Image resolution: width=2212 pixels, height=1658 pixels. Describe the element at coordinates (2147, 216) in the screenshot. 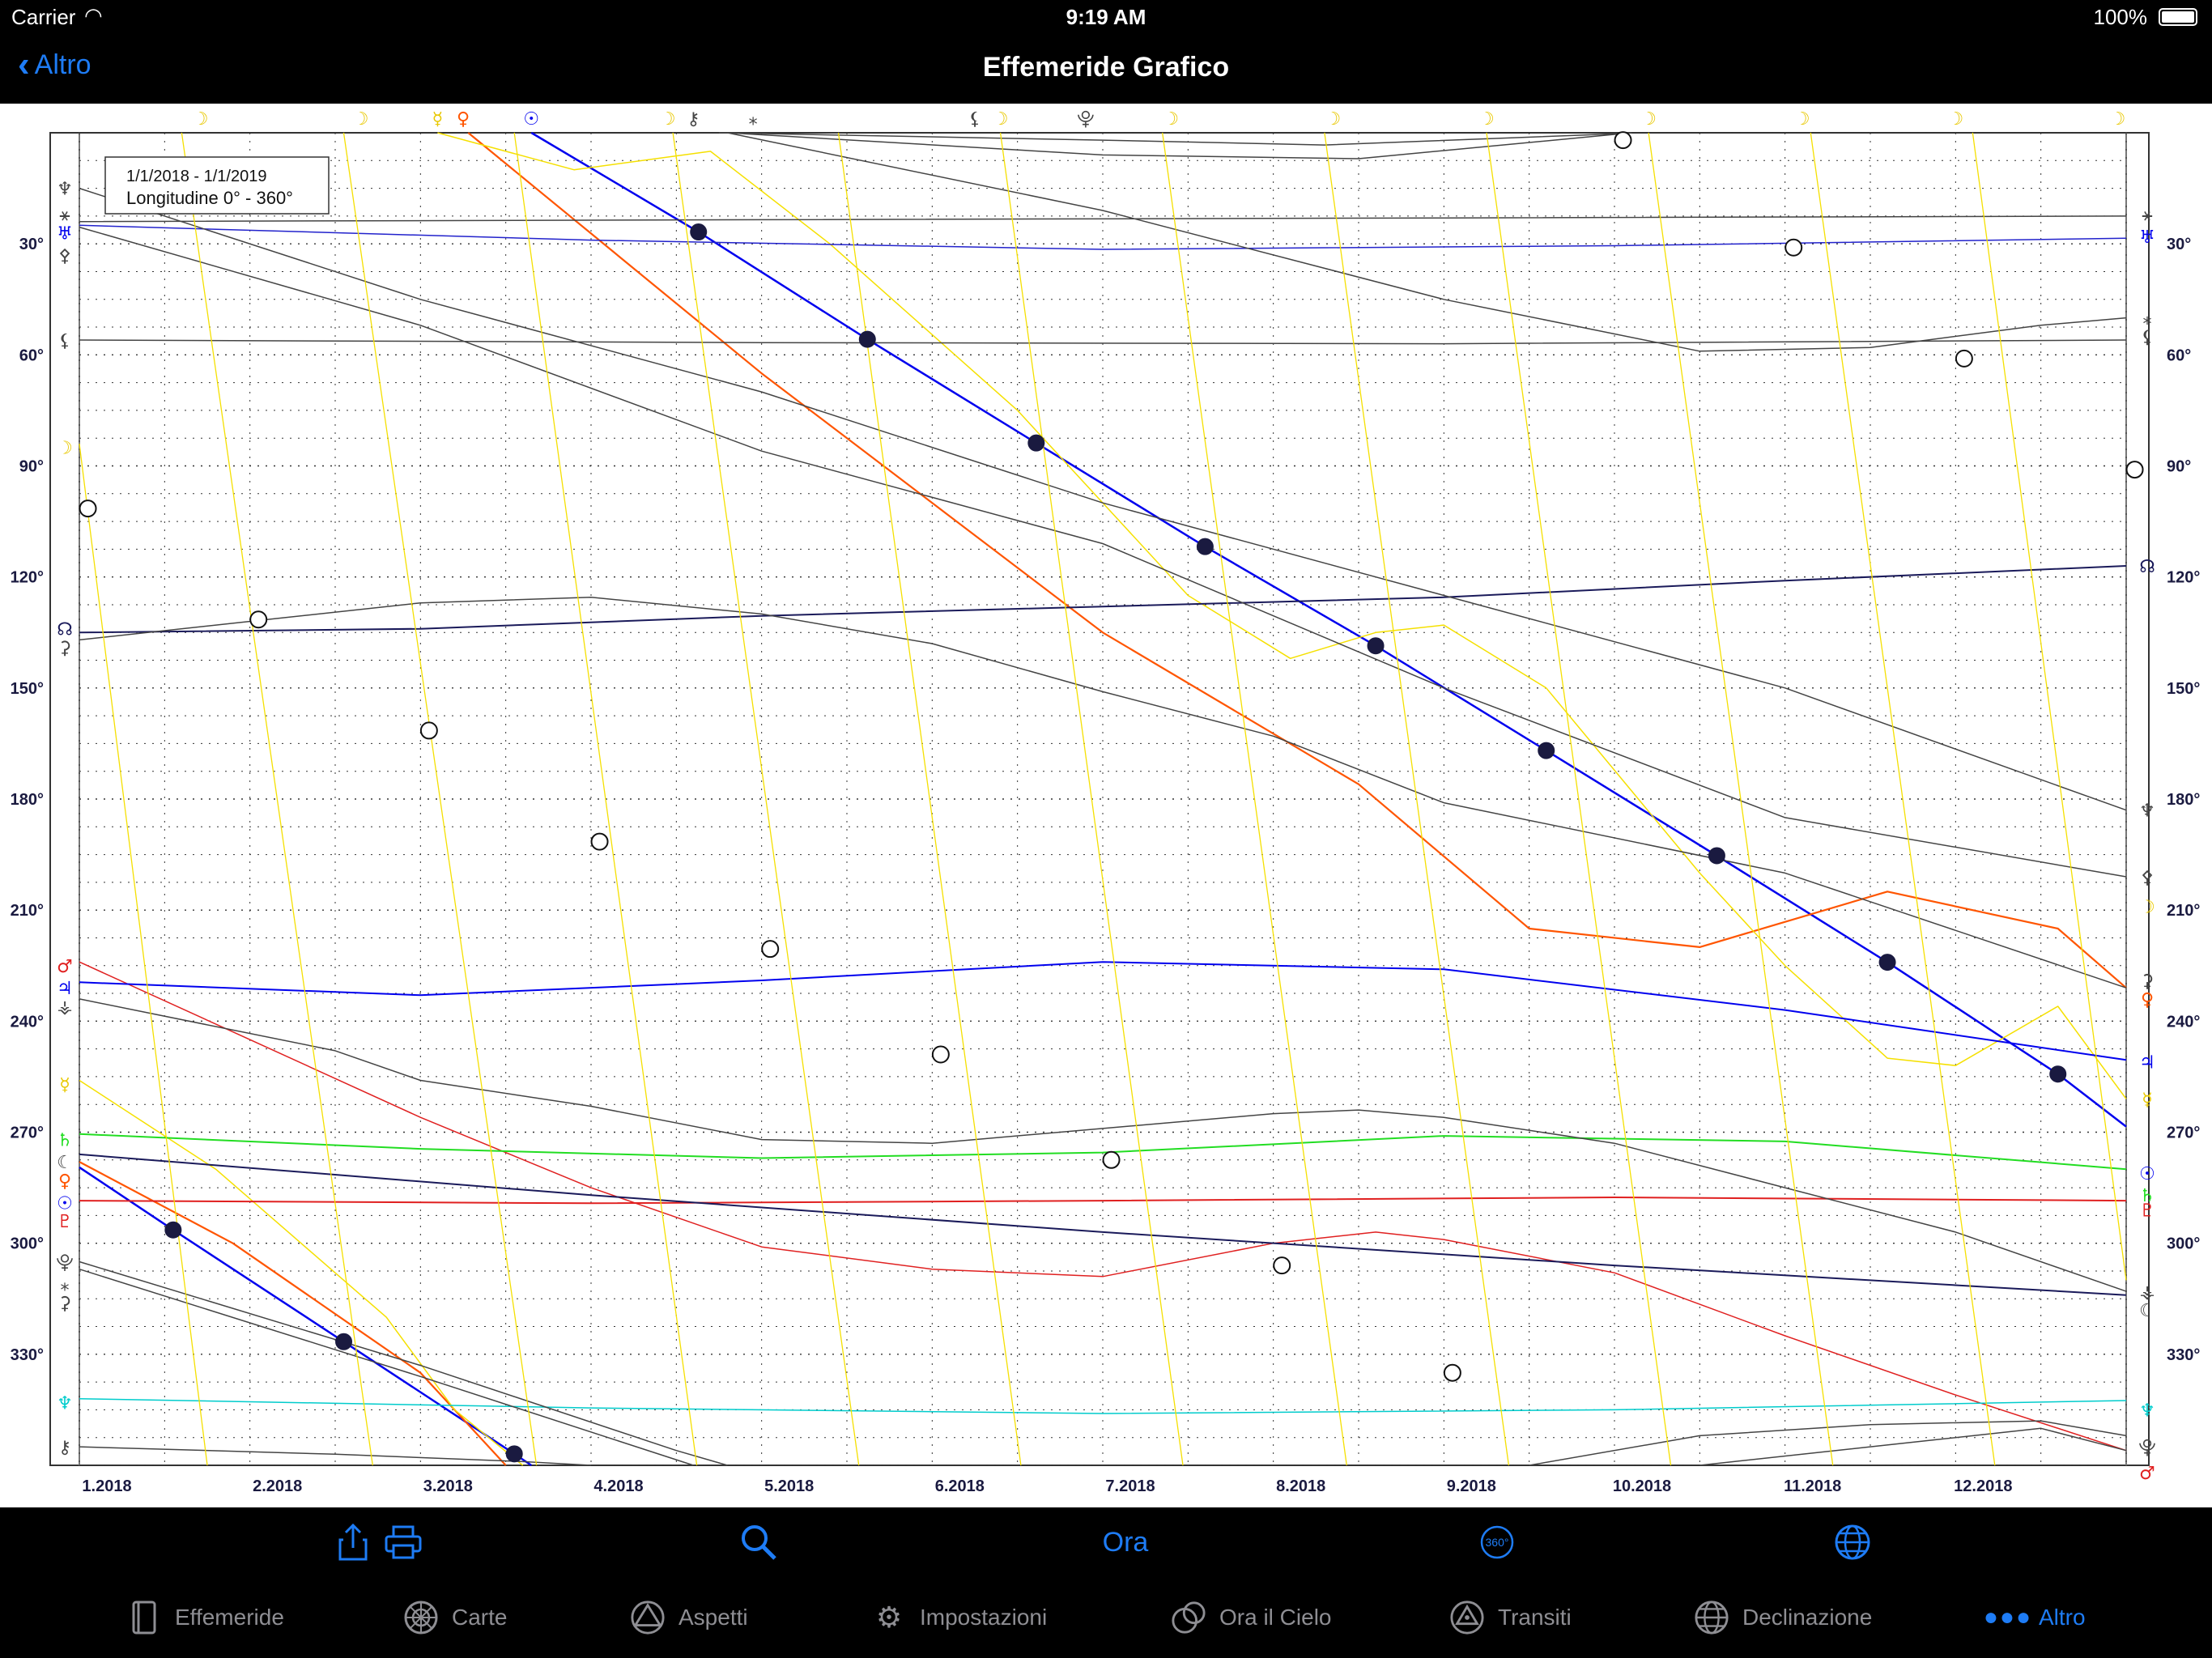

I see `planet-glyph-right: ⚹` at that location.